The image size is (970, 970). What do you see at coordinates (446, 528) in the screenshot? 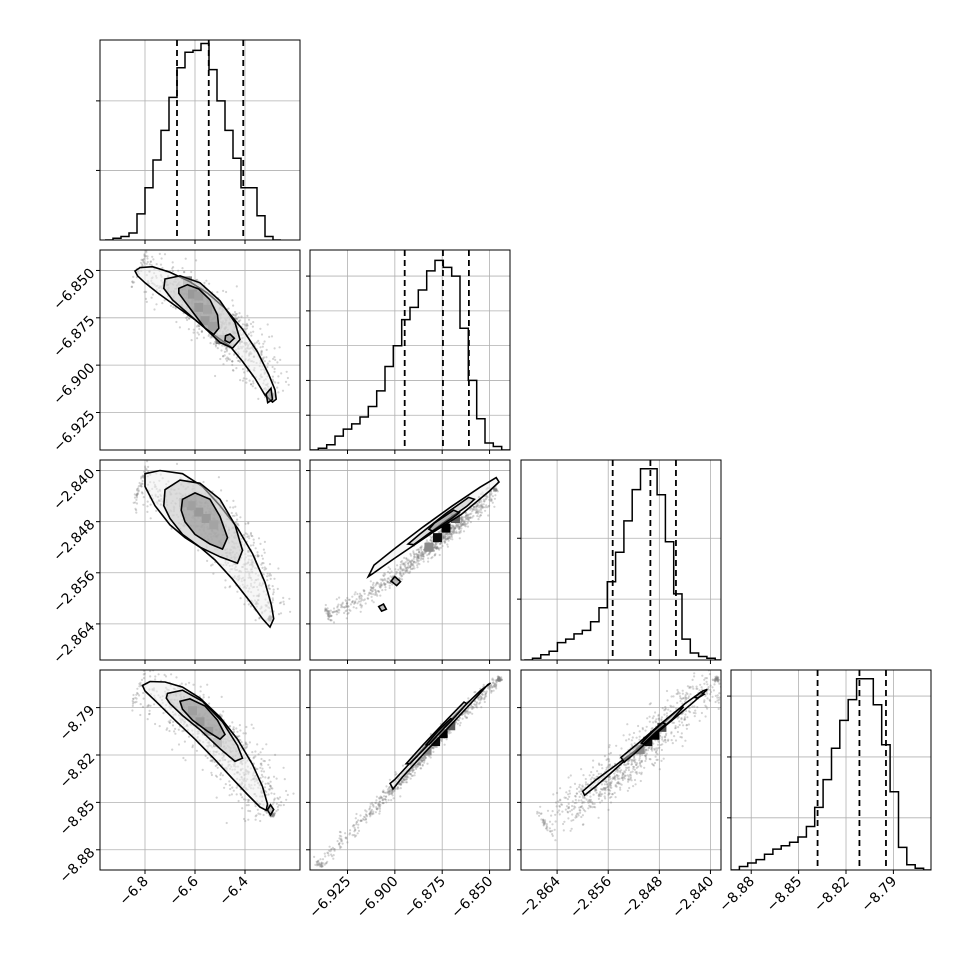
I see `density-block` at bounding box center [446, 528].